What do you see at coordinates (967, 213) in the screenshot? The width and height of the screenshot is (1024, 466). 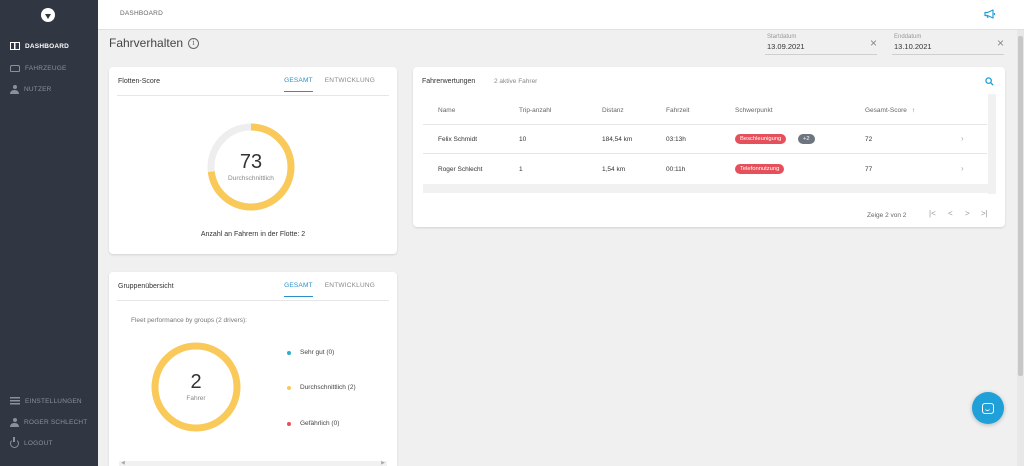 I see `next-page-icon: >` at bounding box center [967, 213].